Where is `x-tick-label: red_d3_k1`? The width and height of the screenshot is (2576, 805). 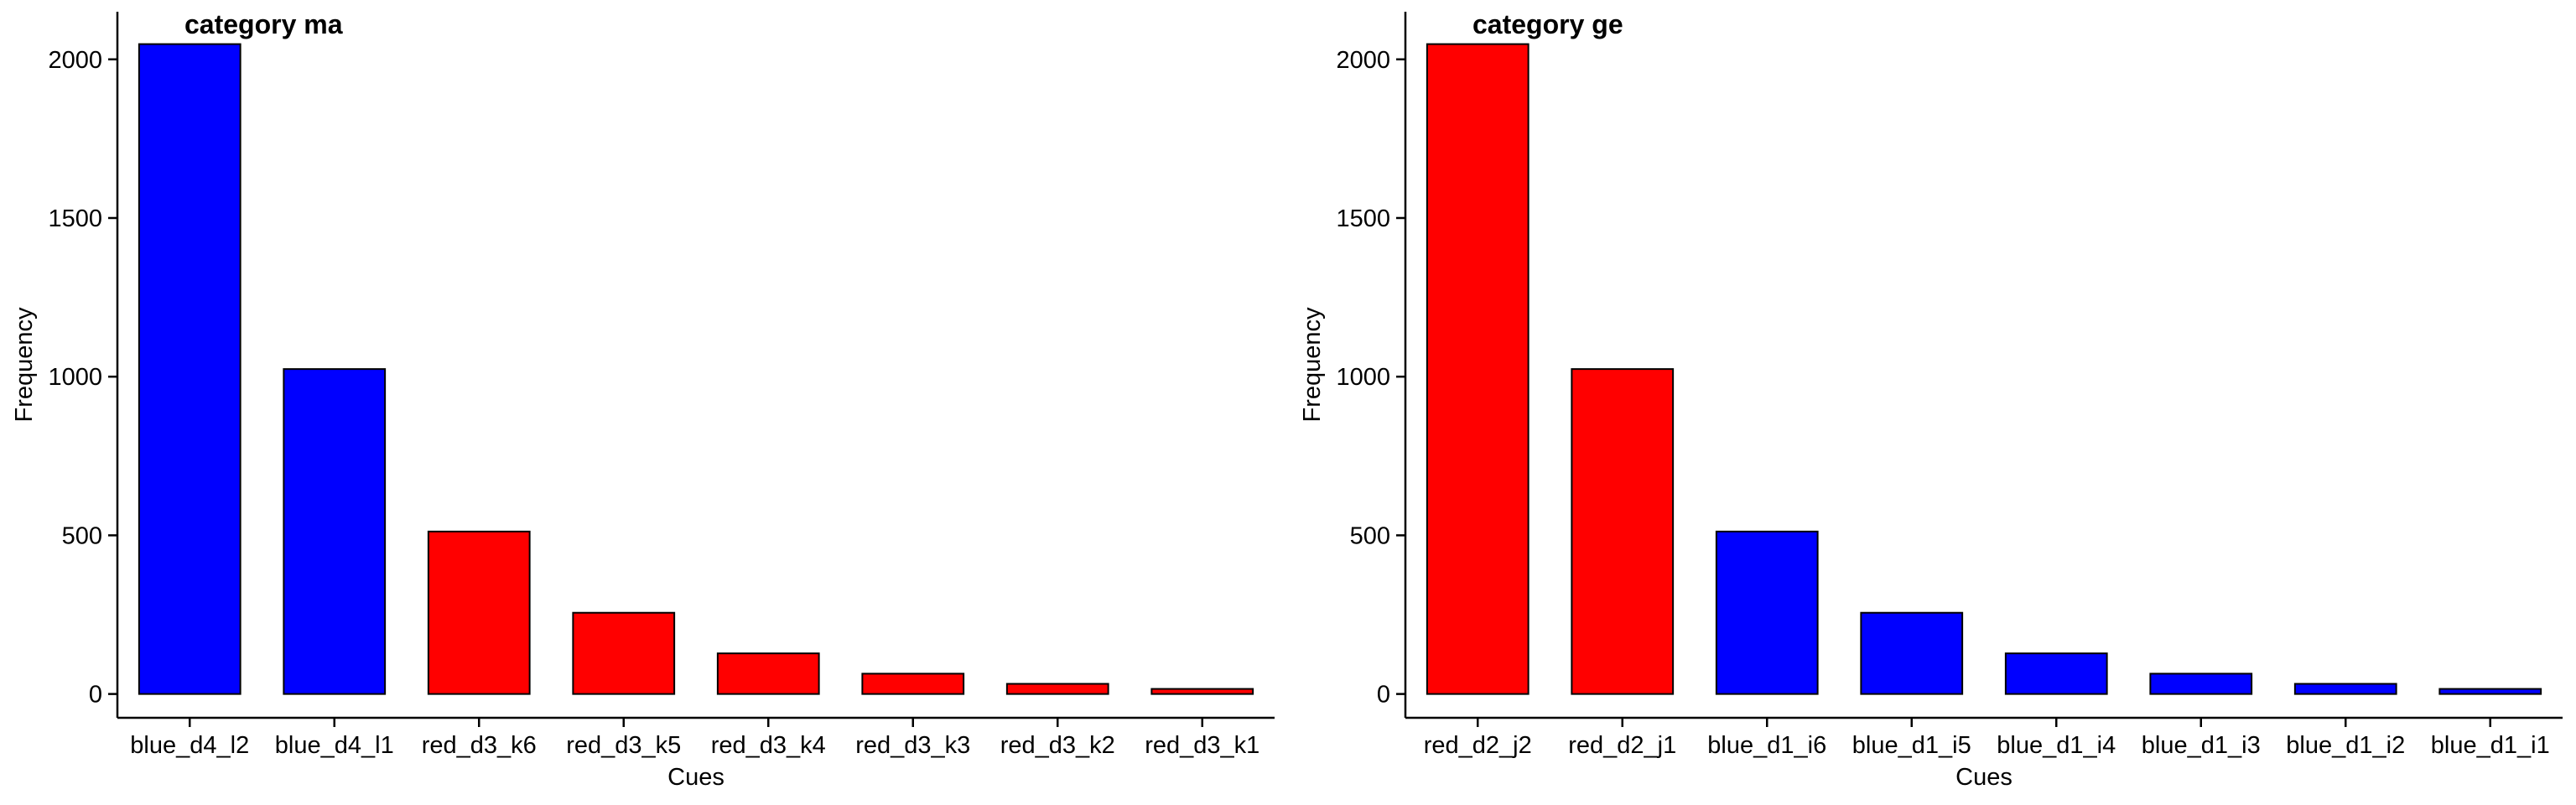
x-tick-label: red_d3_k1 is located at coordinates (1202, 745).